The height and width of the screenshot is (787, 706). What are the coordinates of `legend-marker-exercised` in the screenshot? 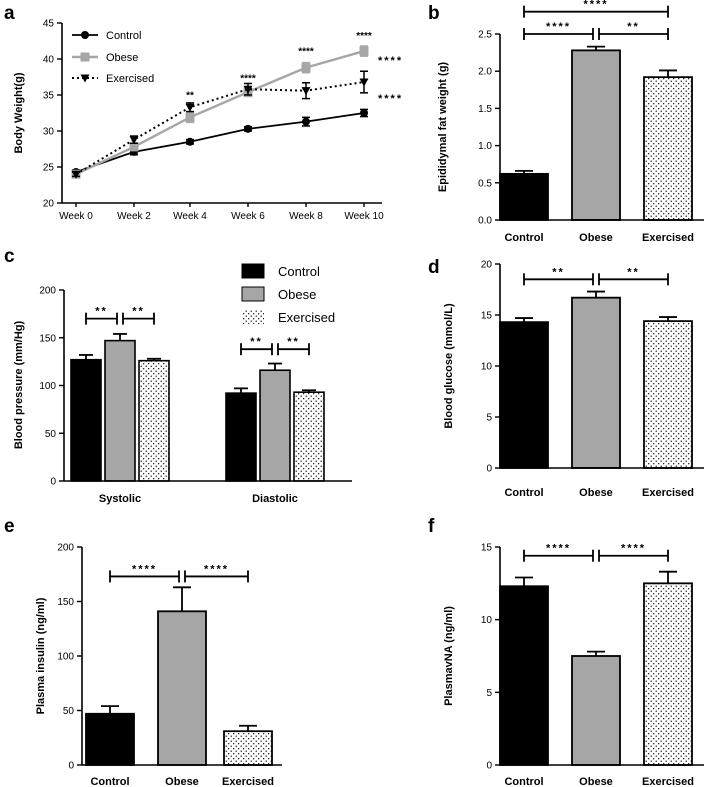 It's located at (85, 78).